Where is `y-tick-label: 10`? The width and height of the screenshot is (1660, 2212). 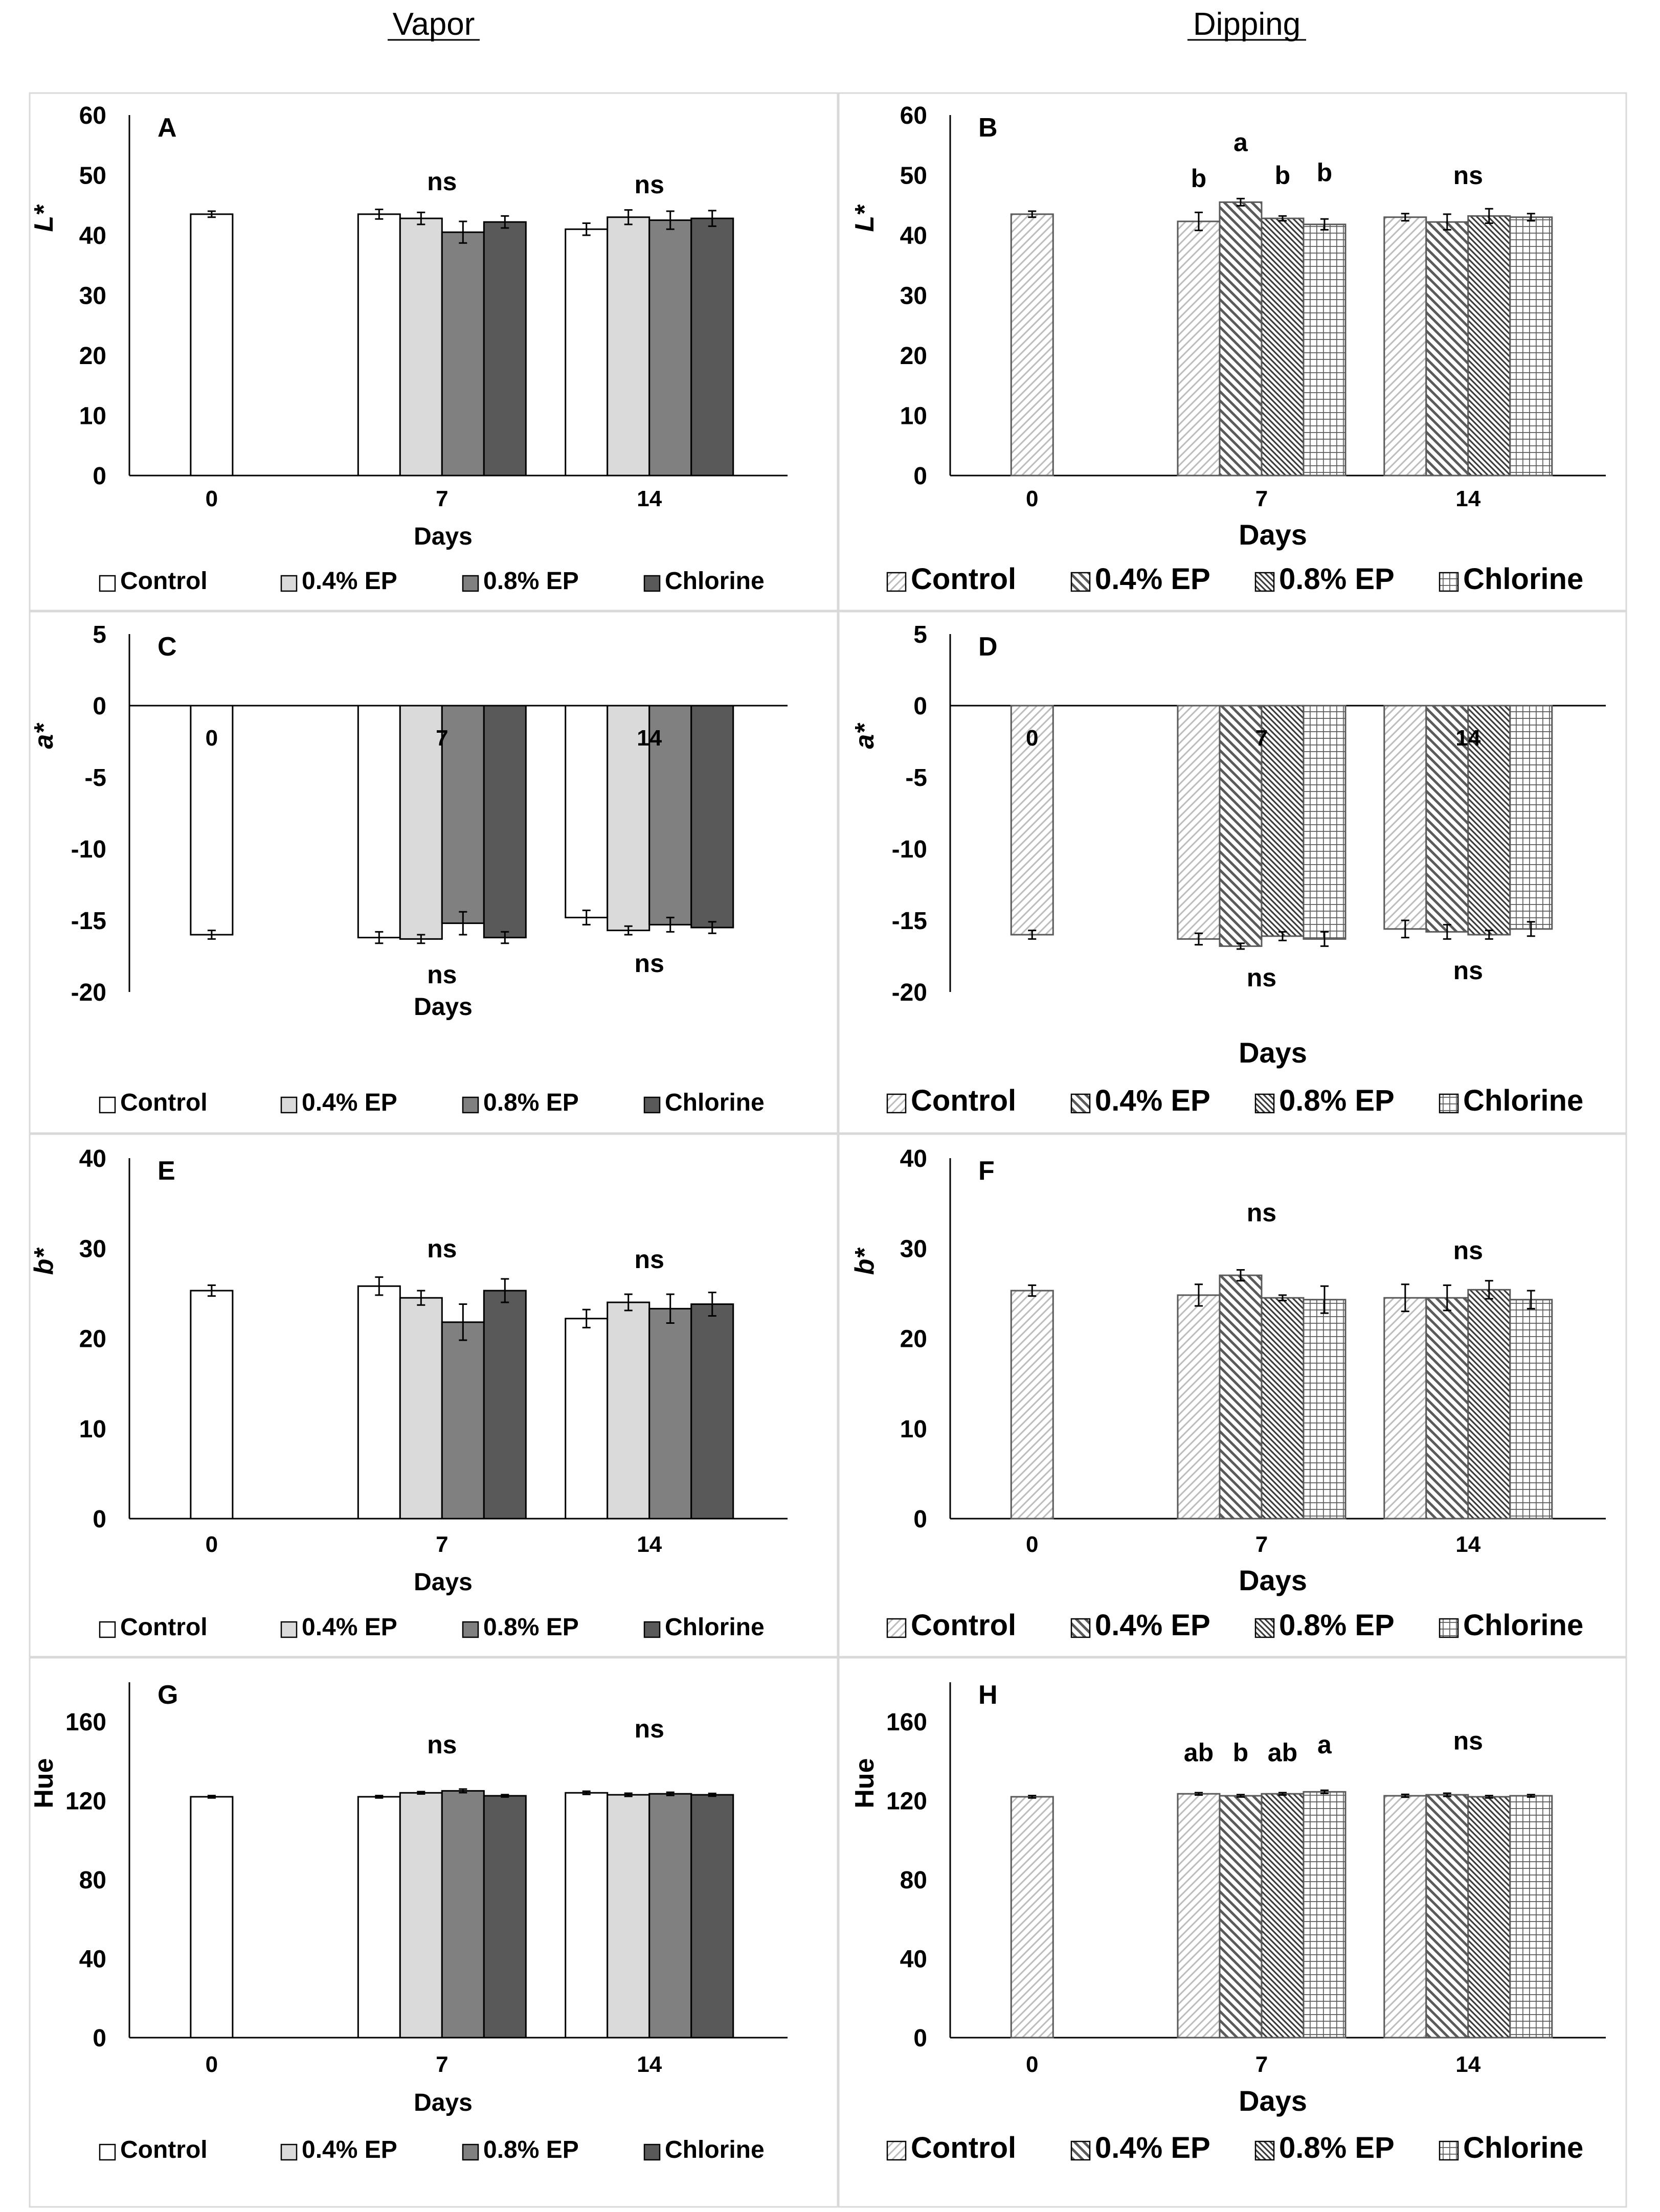 y-tick-label: 10 is located at coordinates (92, 1430).